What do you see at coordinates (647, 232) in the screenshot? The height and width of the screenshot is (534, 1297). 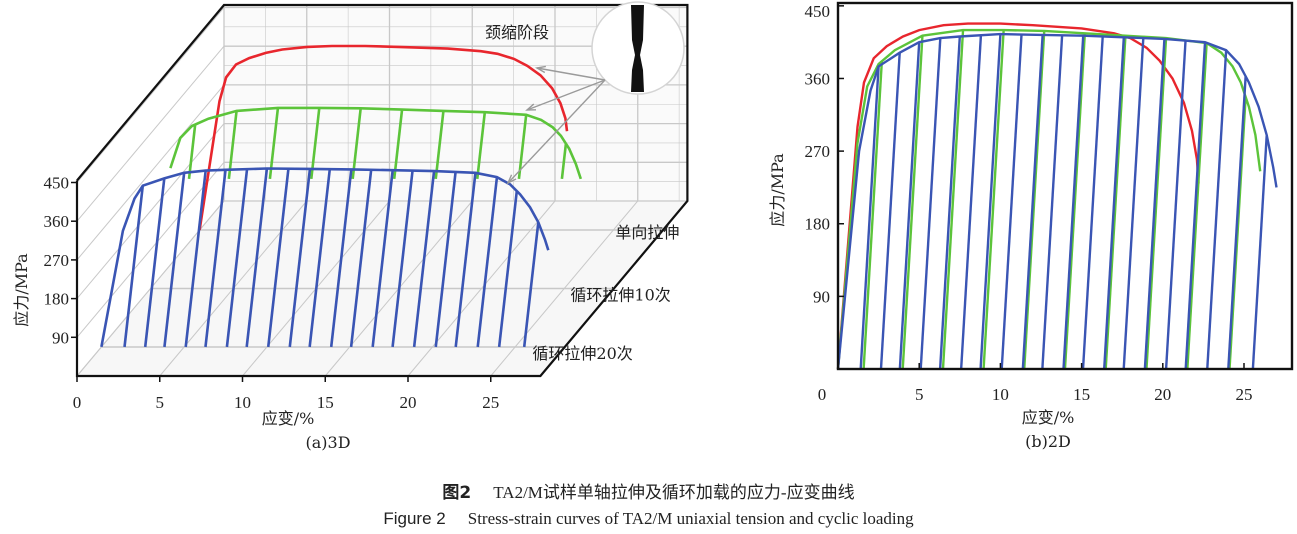 I see `series-label: 单向拉伸` at bounding box center [647, 232].